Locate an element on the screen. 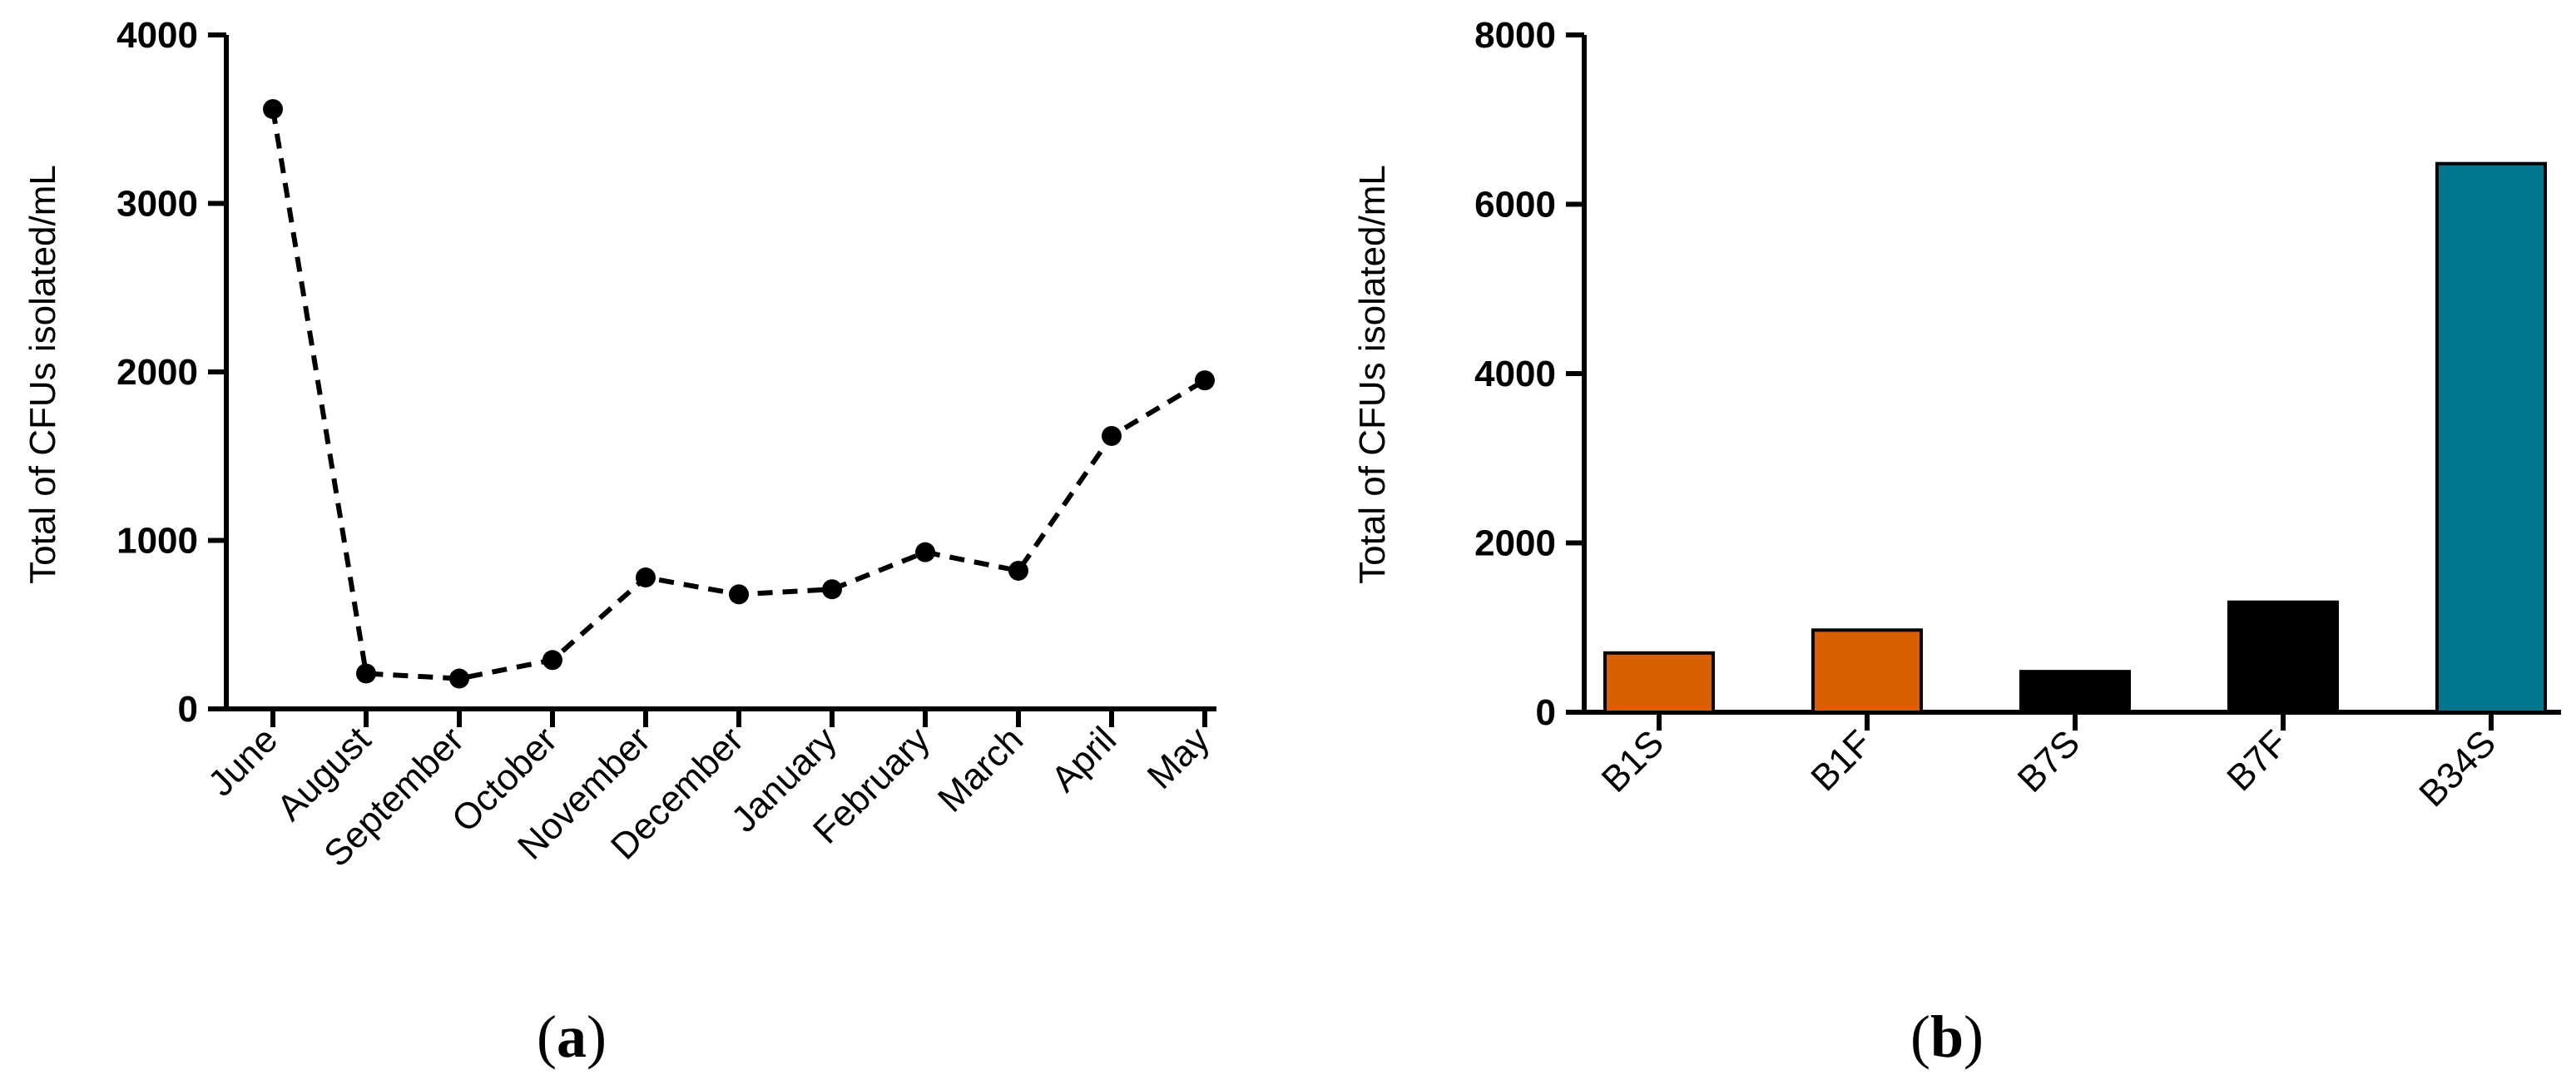  panel-a-y-ticks: 0 1000 2000 3000 4000 is located at coordinates (171, 372).